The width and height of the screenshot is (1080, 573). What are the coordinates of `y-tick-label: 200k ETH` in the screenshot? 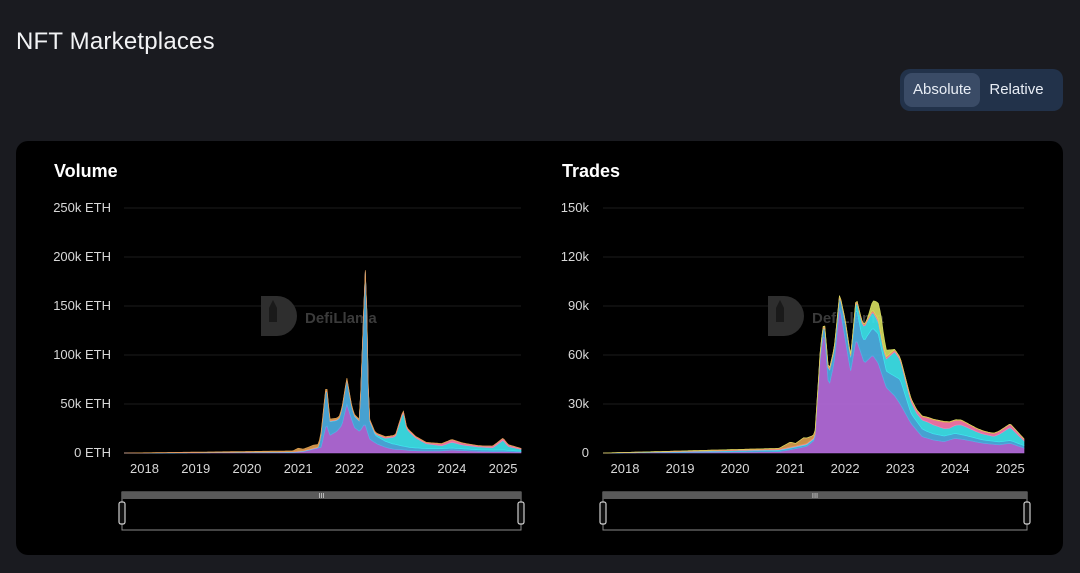 It's located at (82, 256).